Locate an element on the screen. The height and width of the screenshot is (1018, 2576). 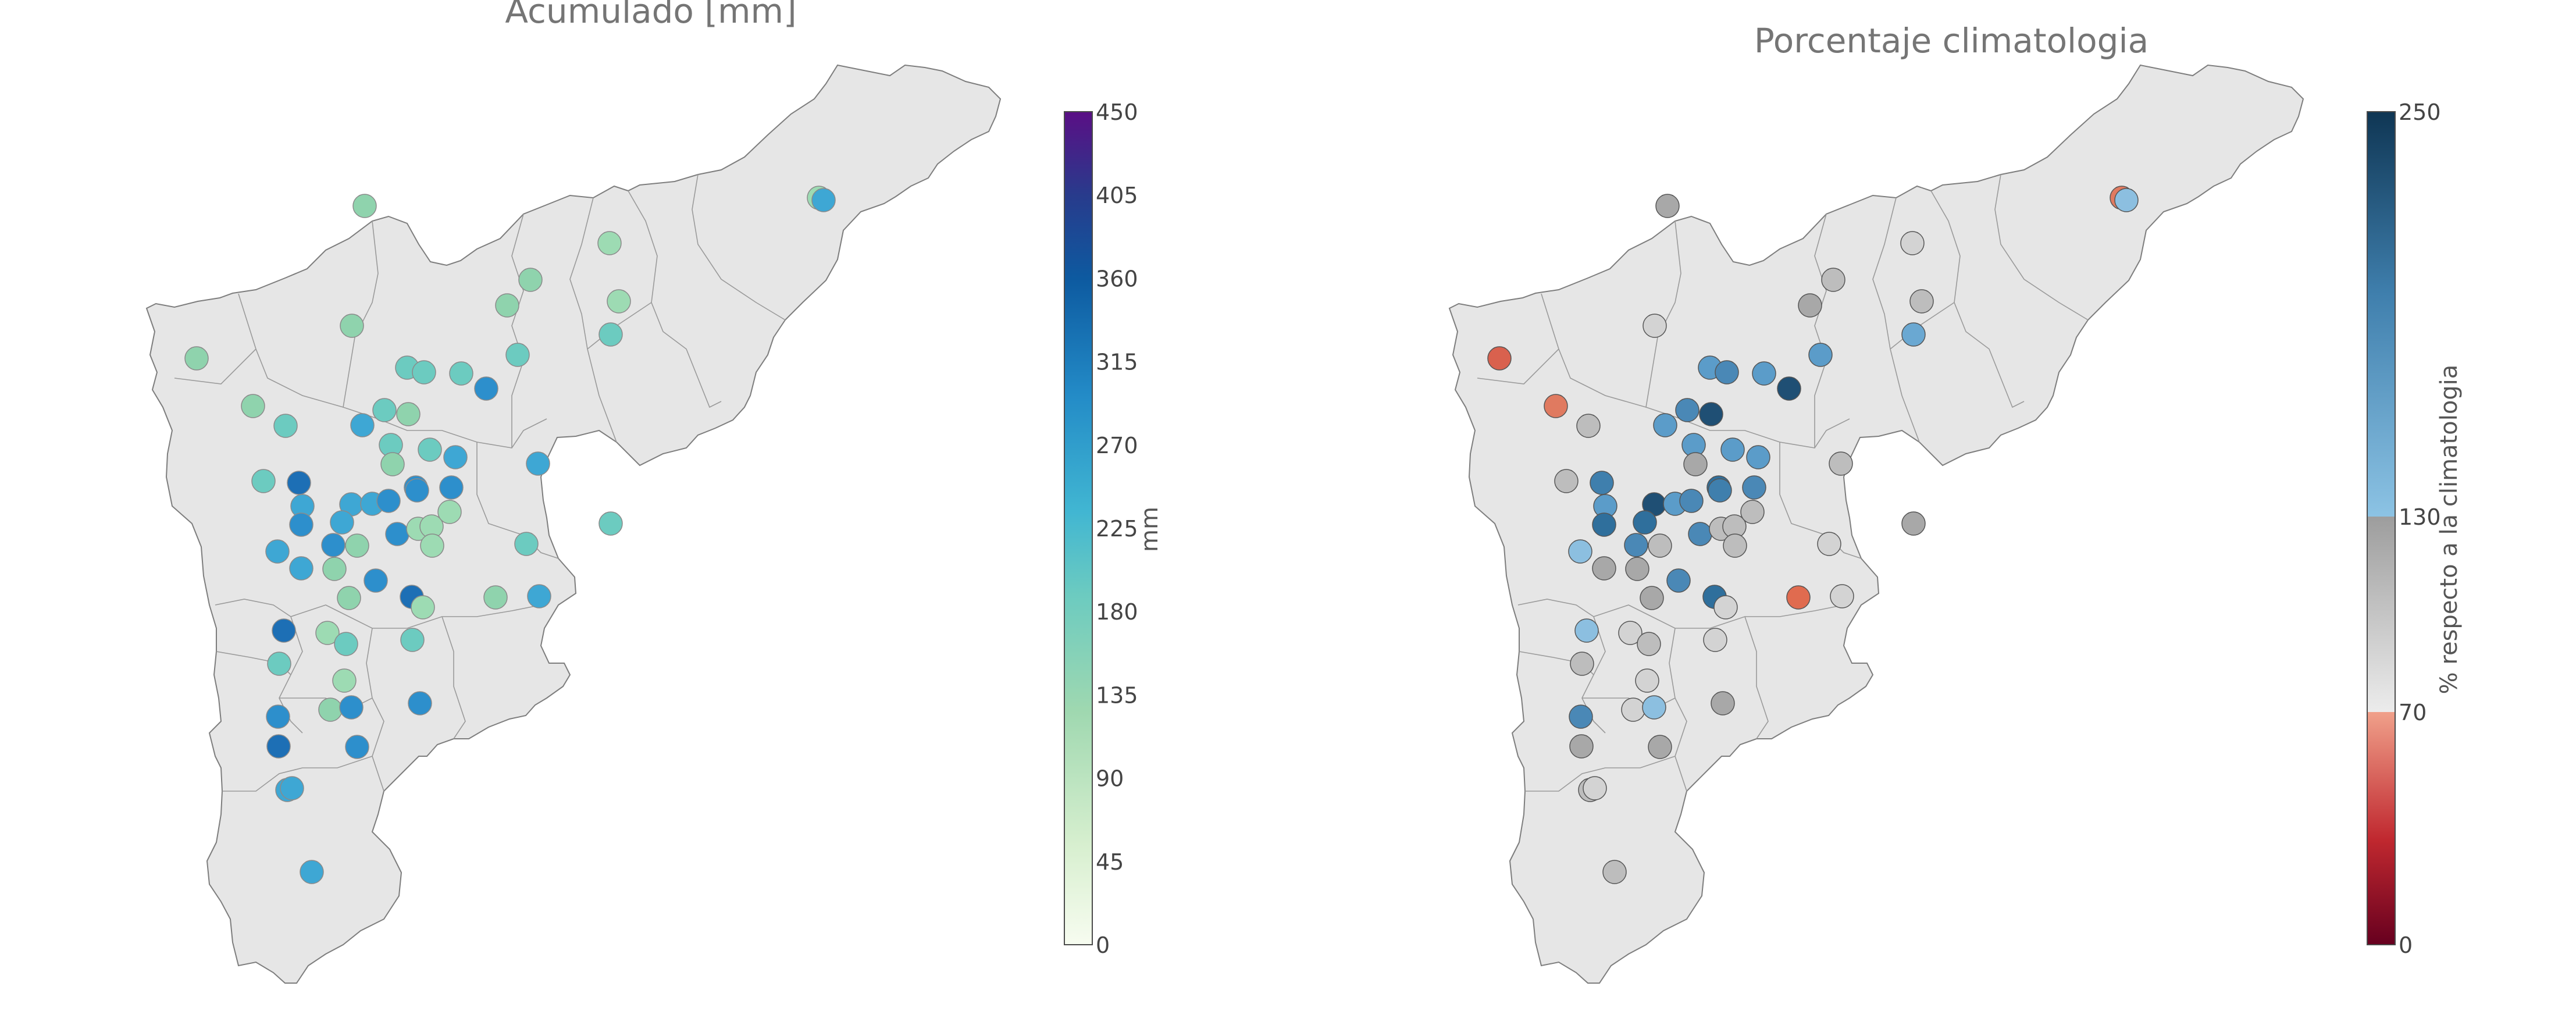
colorbar-right: 250 130 70 0 % respecto a la climatologia is located at coordinates (2415, 529).